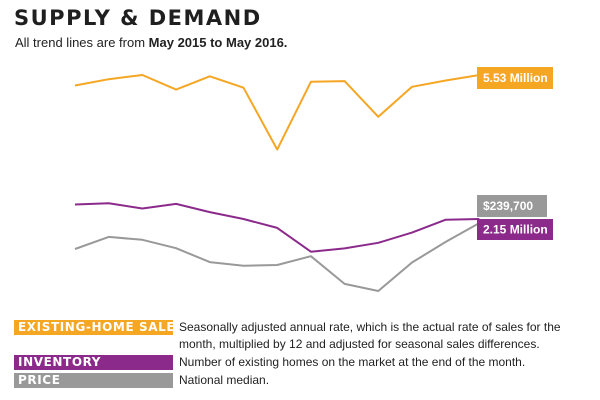 The image size is (600, 400). I want to click on end-label-text-existing-home-sales: 5.53 Million, so click(515, 78).